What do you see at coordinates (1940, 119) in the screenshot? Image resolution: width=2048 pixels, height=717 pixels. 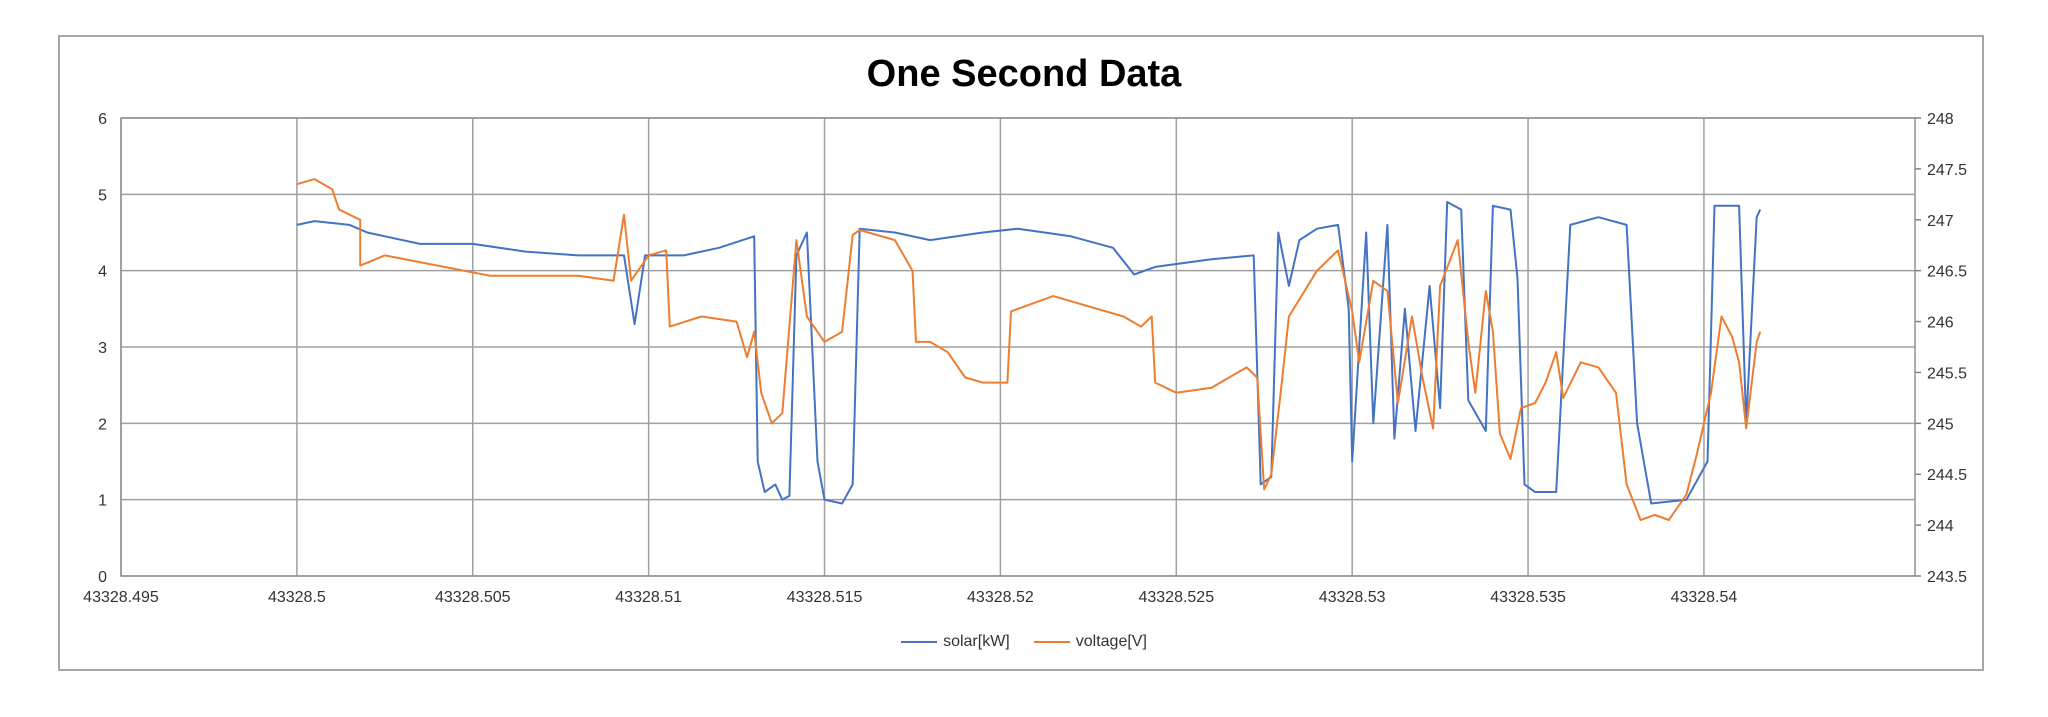 I see `y-right-tick-label: 248` at bounding box center [1940, 119].